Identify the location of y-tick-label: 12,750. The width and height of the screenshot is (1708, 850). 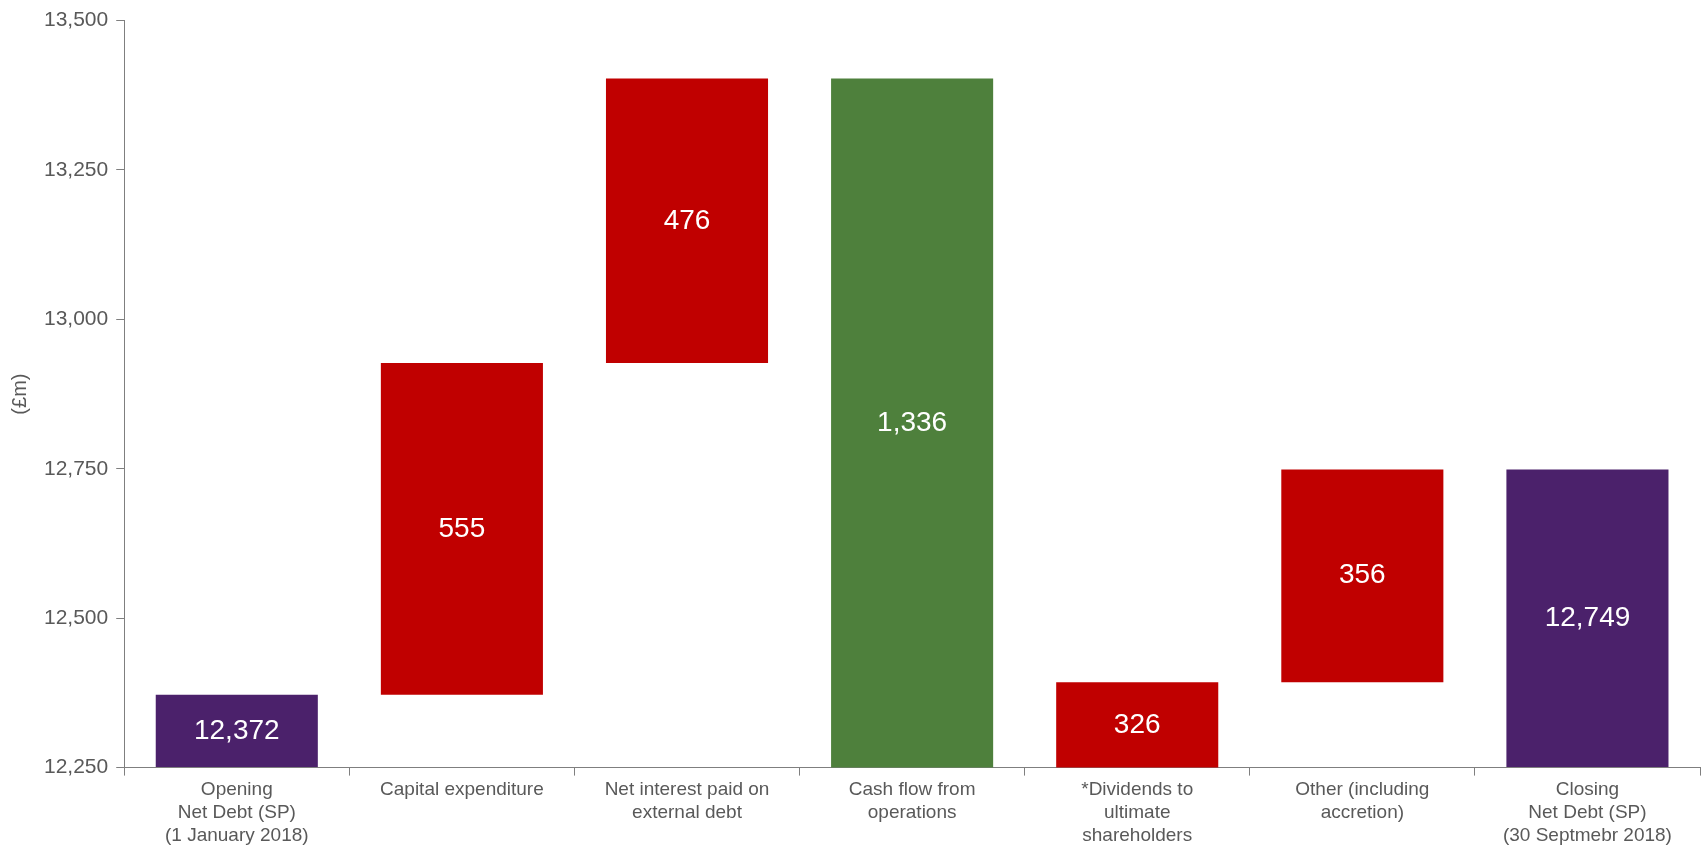
(76, 467).